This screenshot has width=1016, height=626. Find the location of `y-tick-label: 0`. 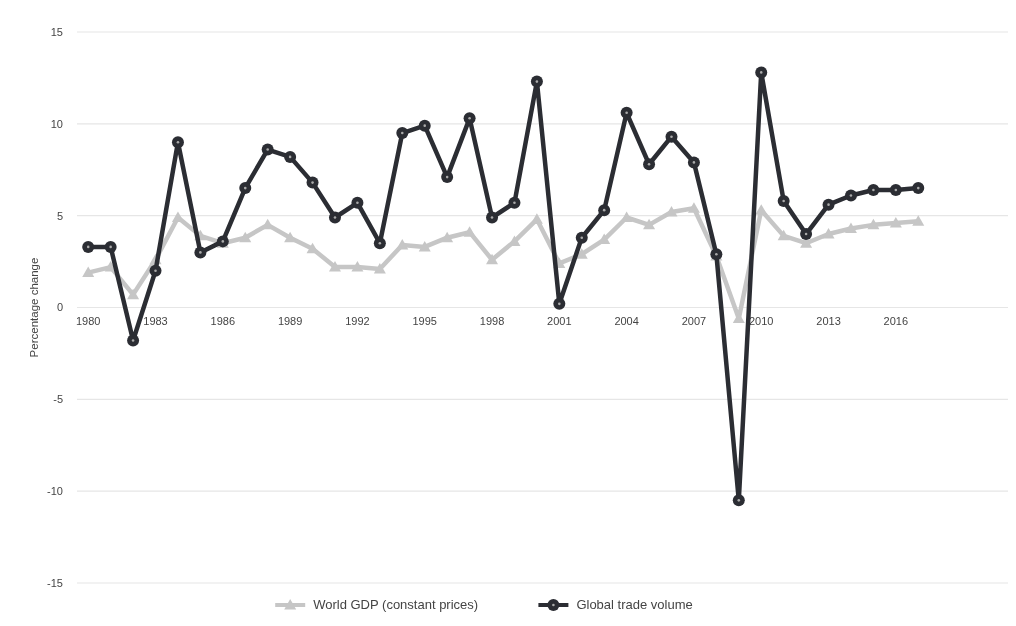

y-tick-label: 0 is located at coordinates (59, 307).